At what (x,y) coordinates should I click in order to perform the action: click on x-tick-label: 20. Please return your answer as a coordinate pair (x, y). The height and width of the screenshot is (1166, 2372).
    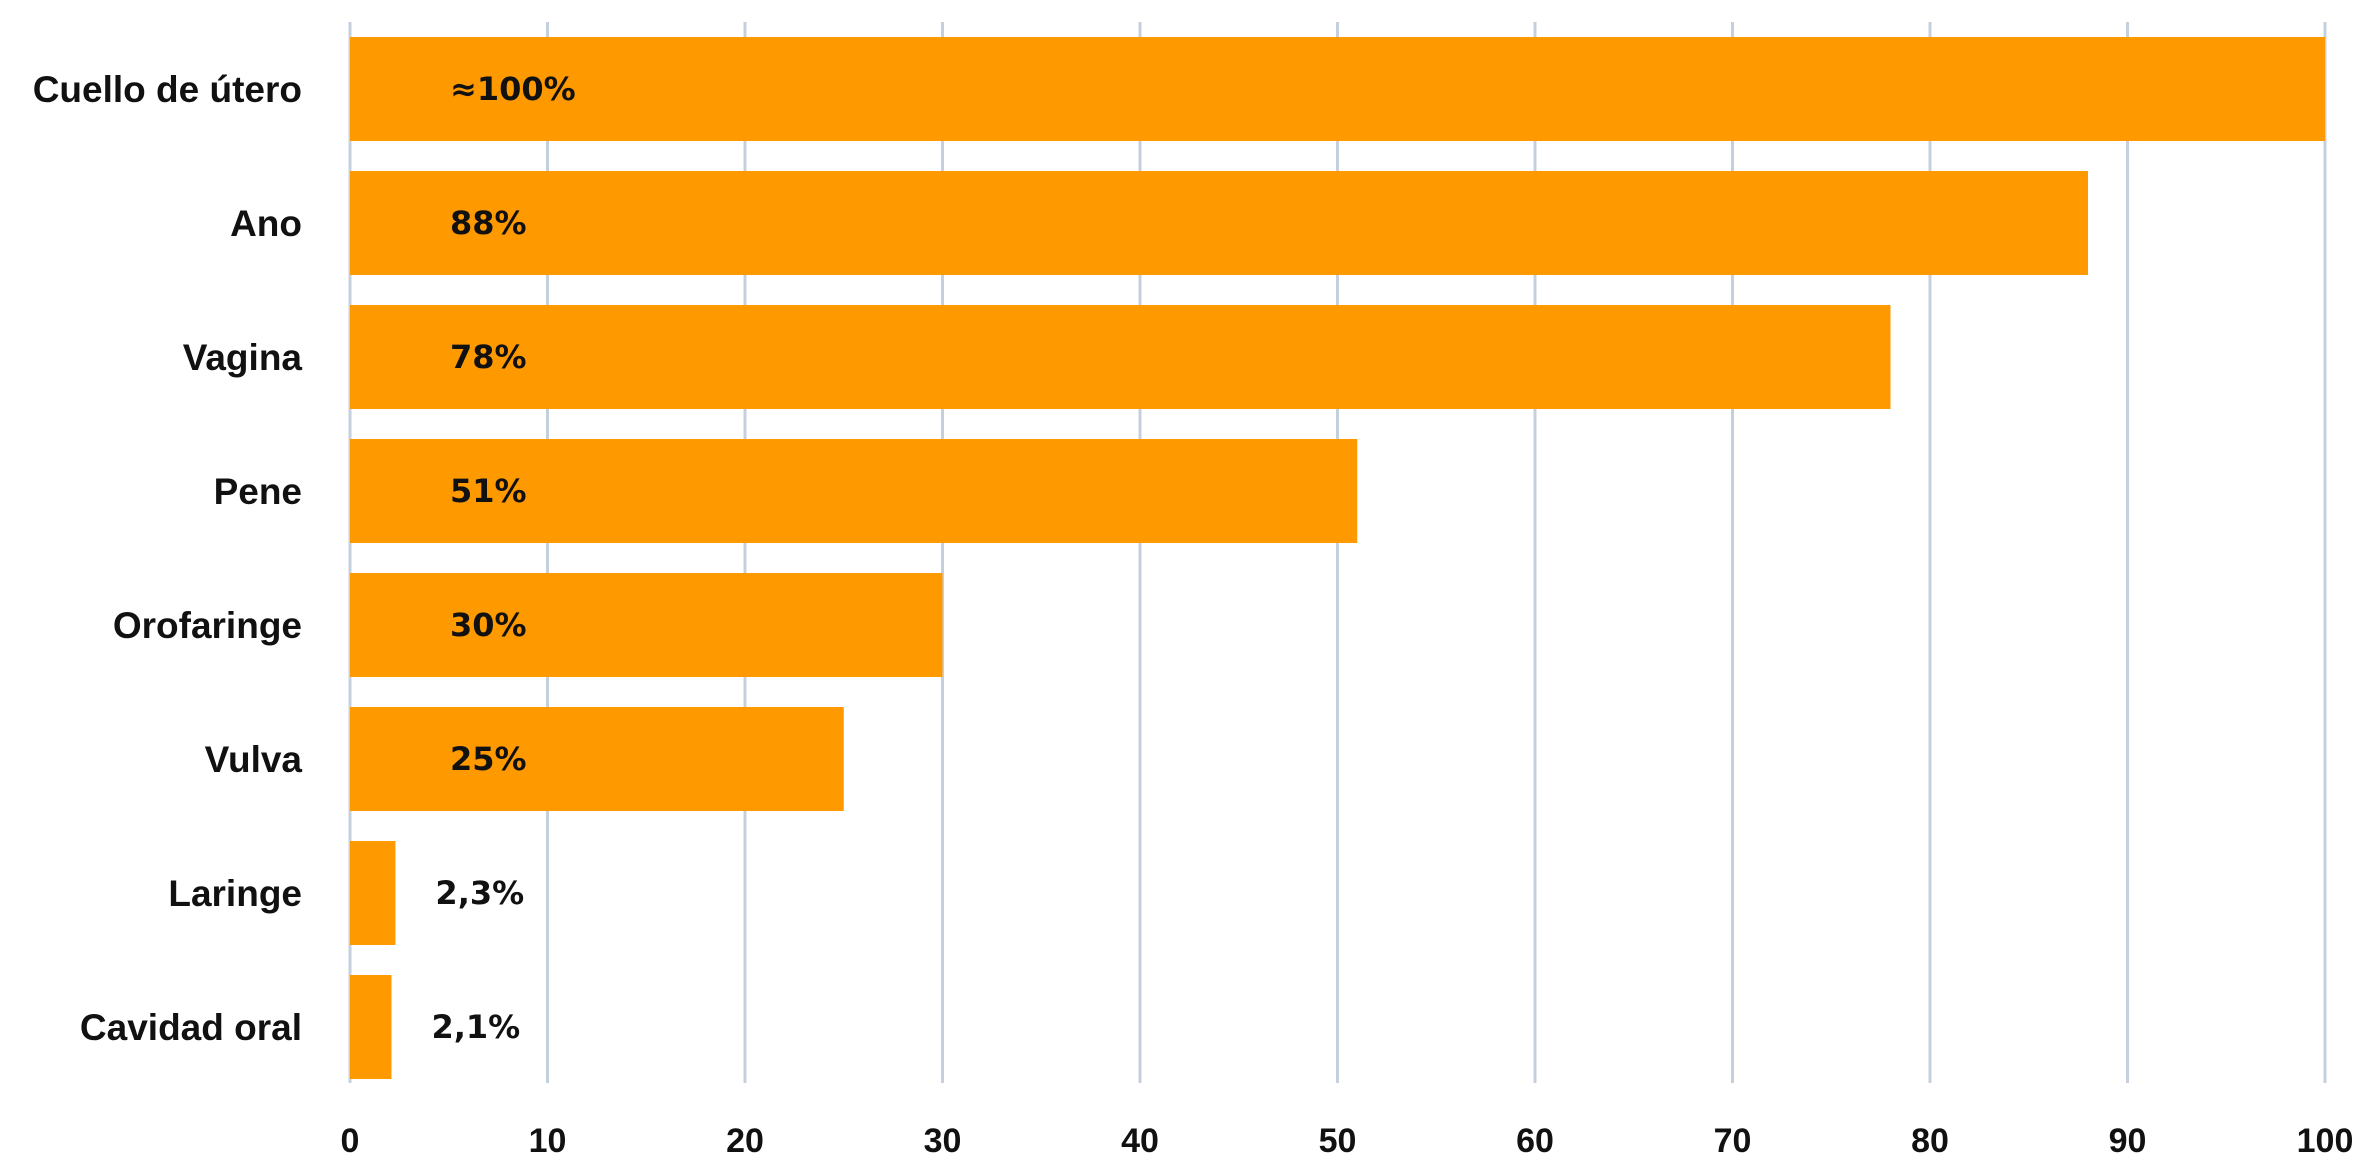
    Looking at the image, I should click on (745, 1141).